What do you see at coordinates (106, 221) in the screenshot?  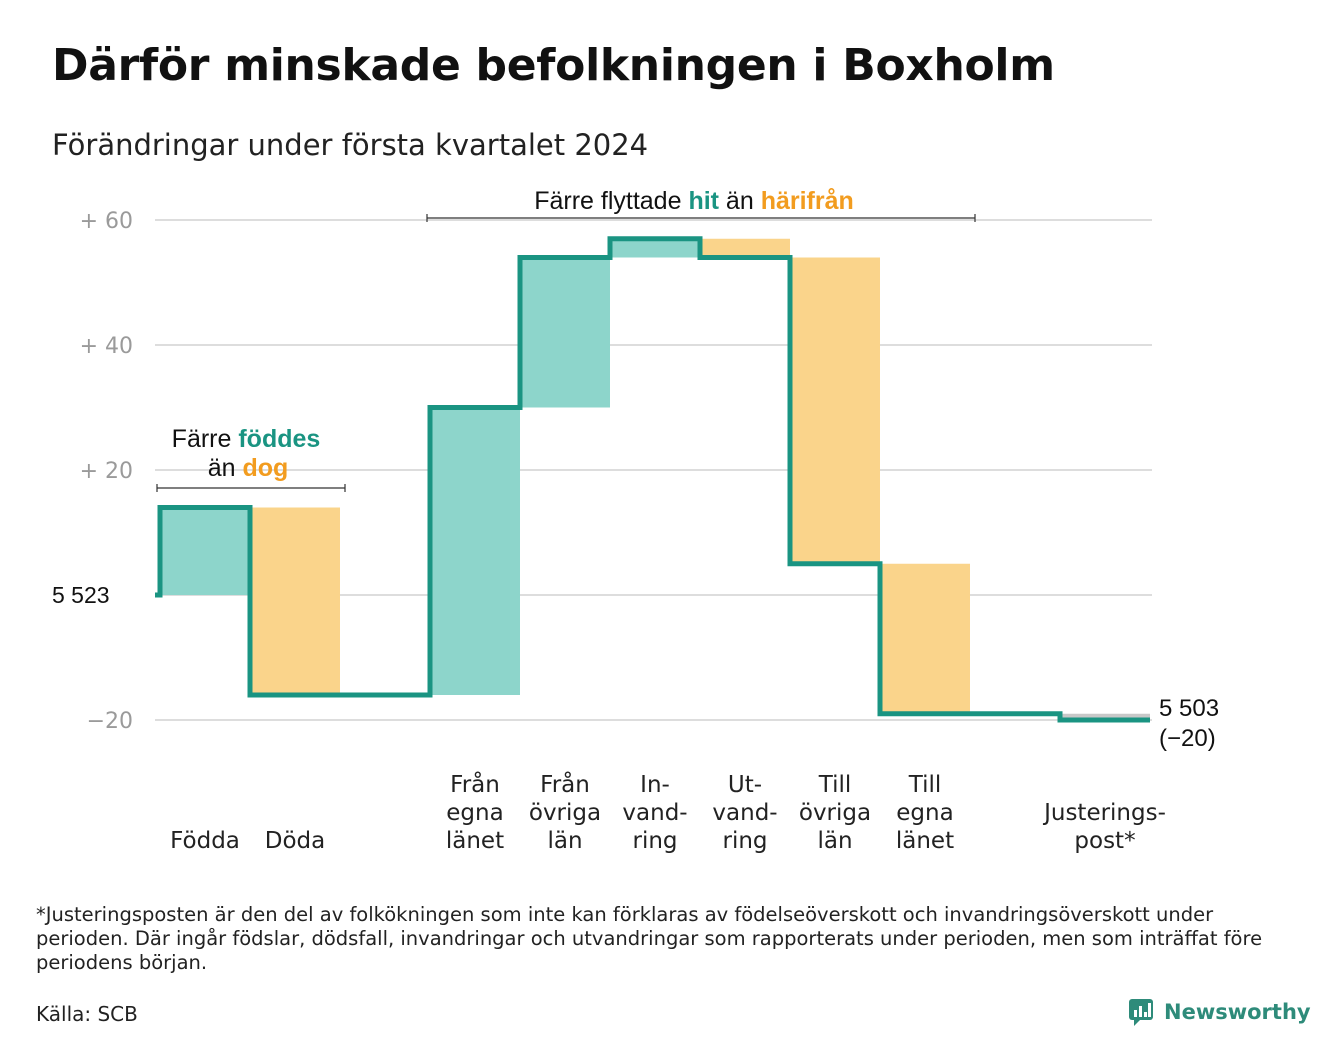 I see `y-tick-label: + 60` at bounding box center [106, 221].